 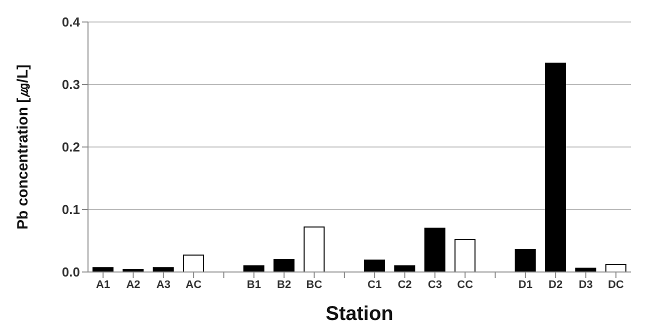 What do you see at coordinates (314, 284) in the screenshot?
I see `x-tick-label: BC` at bounding box center [314, 284].